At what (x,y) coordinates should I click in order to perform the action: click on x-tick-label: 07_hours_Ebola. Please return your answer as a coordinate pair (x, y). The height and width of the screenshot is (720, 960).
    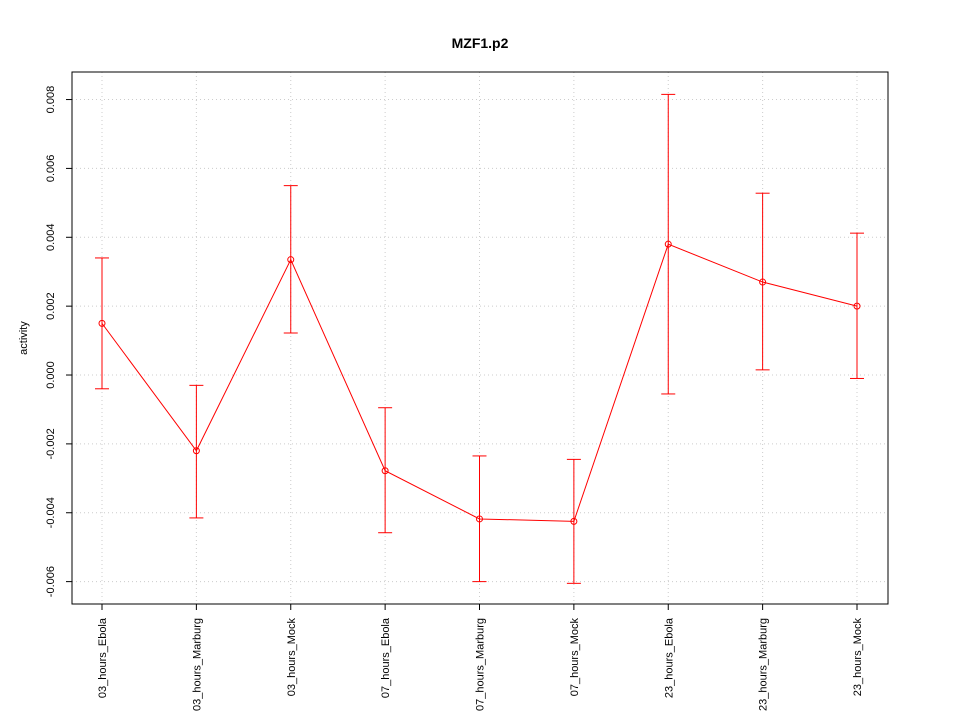
    Looking at the image, I should click on (386, 657).